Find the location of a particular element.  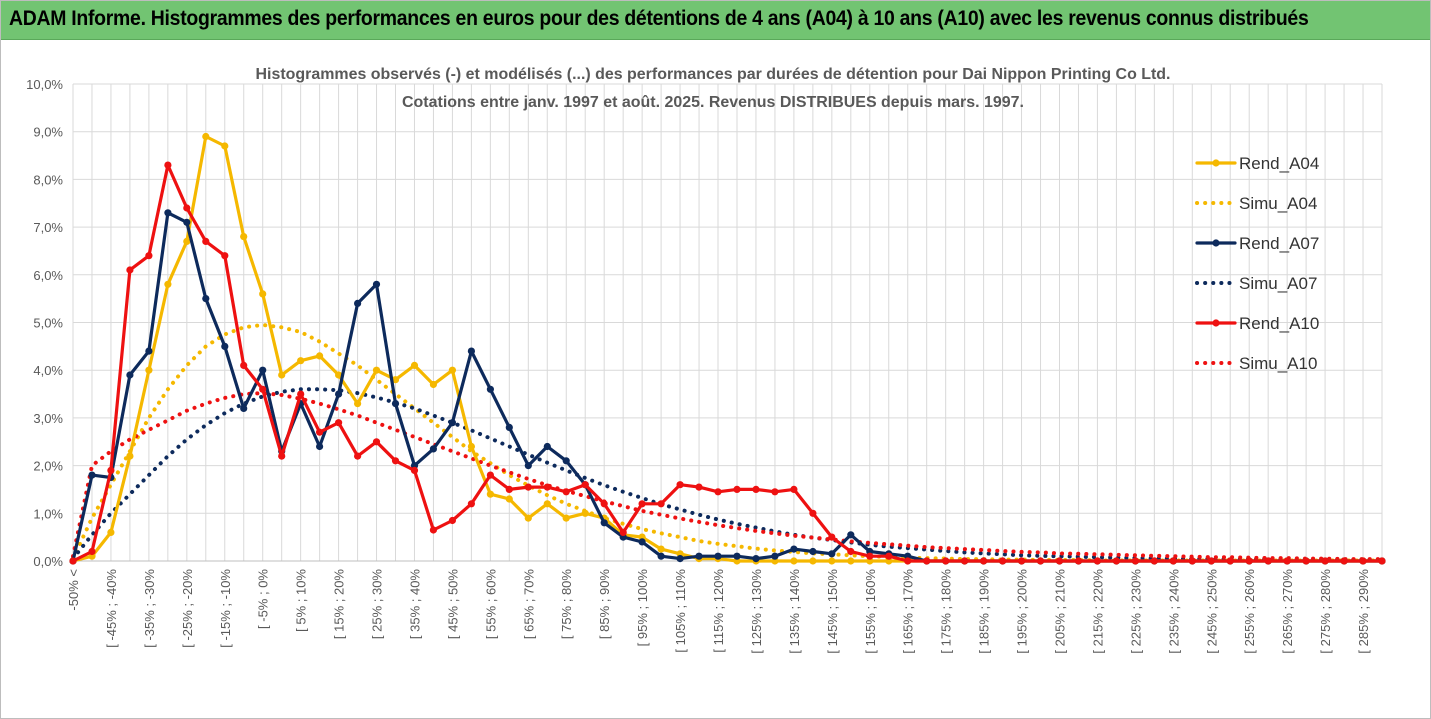

y-tick-label: 1,0% is located at coordinates (48, 513).